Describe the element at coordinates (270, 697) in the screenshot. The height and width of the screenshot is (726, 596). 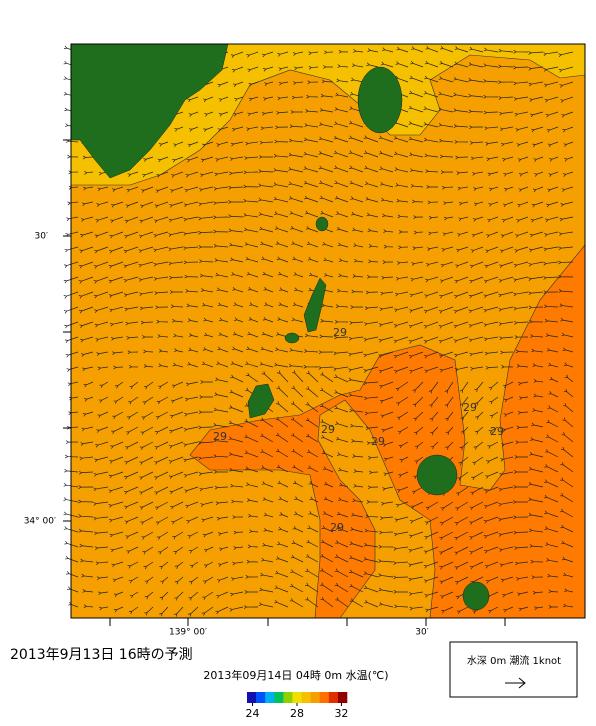
I see `colorbar-cell` at that location.